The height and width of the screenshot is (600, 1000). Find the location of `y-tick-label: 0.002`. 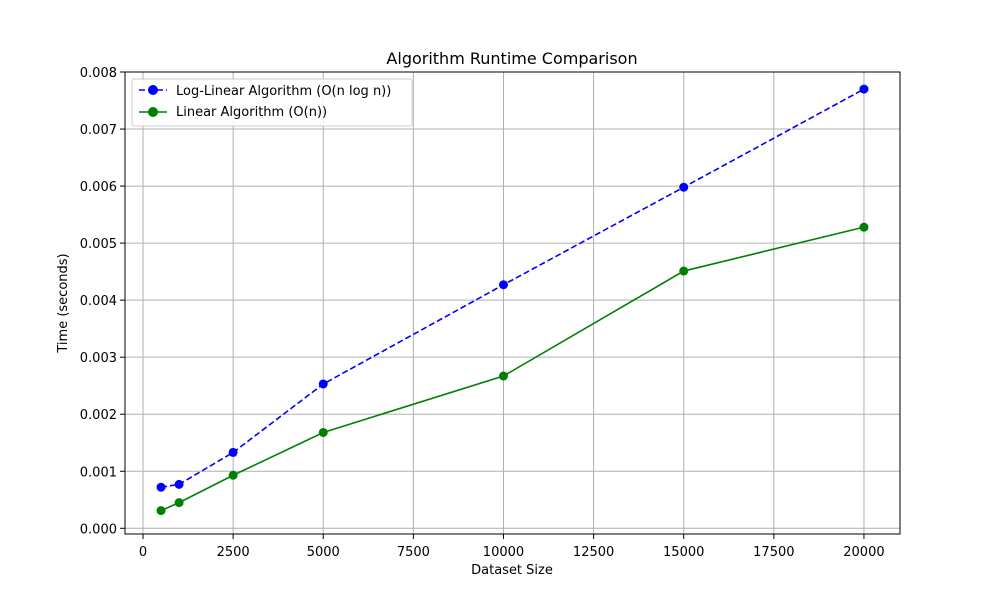

y-tick-label: 0.002 is located at coordinates (98, 415).